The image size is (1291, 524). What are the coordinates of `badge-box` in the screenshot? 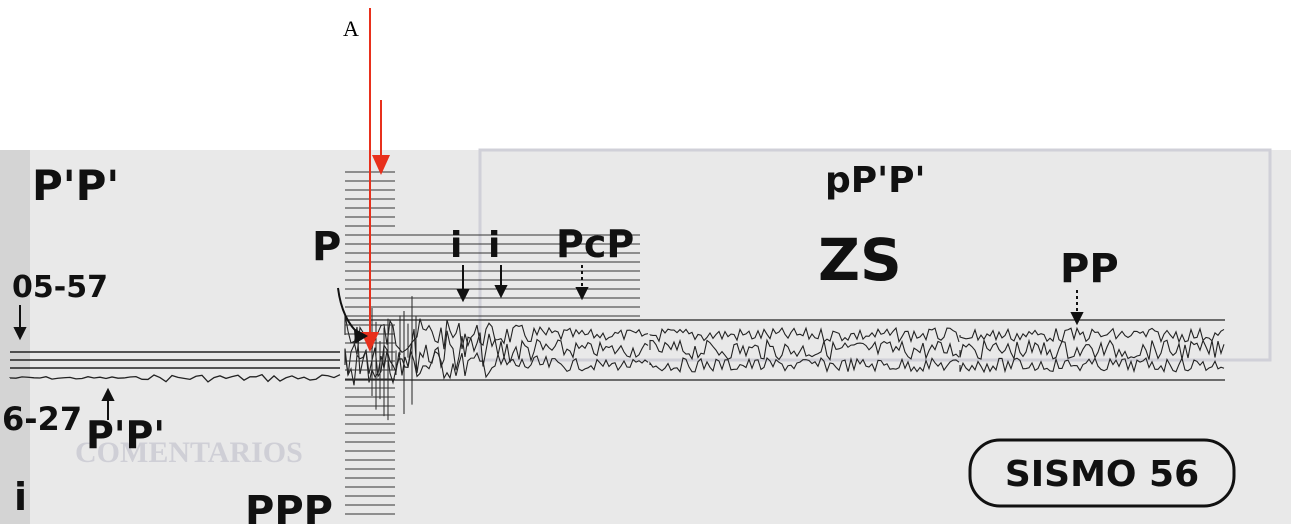 It's located at (1102, 473).